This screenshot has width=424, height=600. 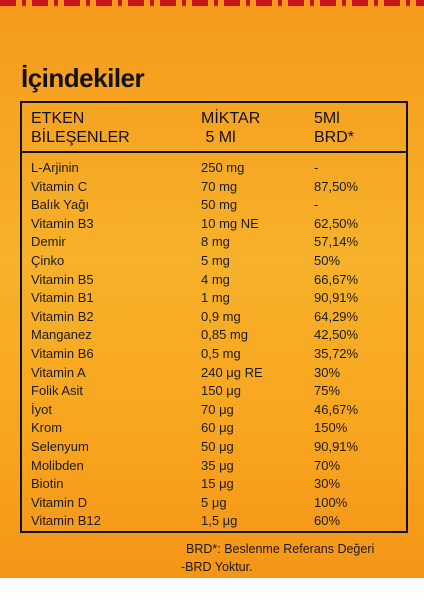 What do you see at coordinates (58, 372) in the screenshot?
I see `ingredient-name: Vitamin A` at bounding box center [58, 372].